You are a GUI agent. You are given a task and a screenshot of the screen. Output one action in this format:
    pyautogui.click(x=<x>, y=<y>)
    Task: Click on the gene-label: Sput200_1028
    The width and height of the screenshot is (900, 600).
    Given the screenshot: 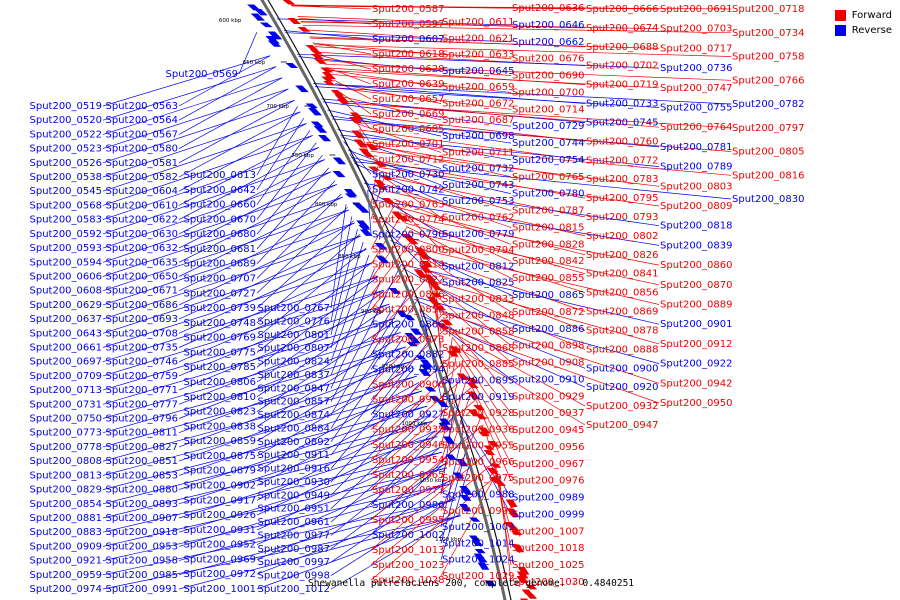 What is the action you would take?
    pyautogui.click(x=408, y=580)
    